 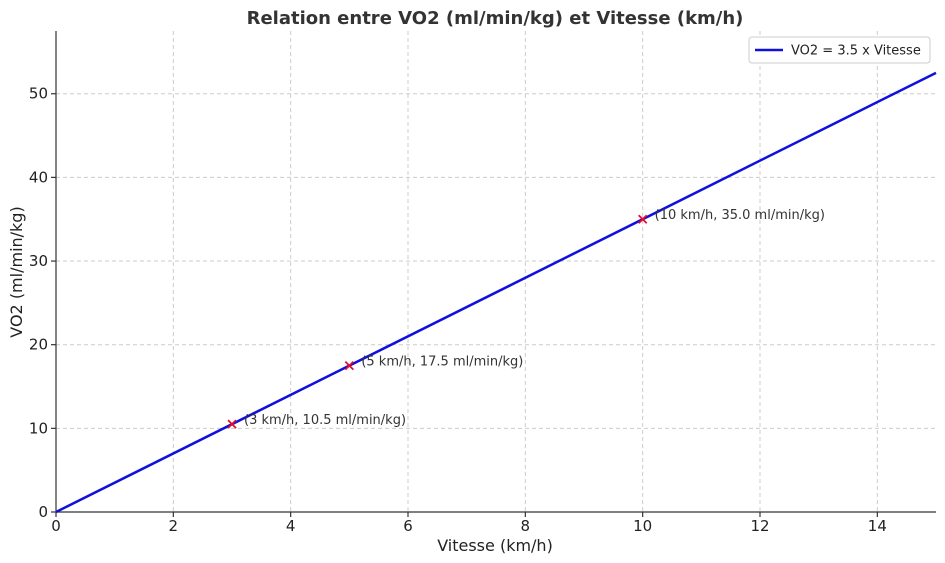 I want to click on y-tick-label: 10, so click(x=38, y=428).